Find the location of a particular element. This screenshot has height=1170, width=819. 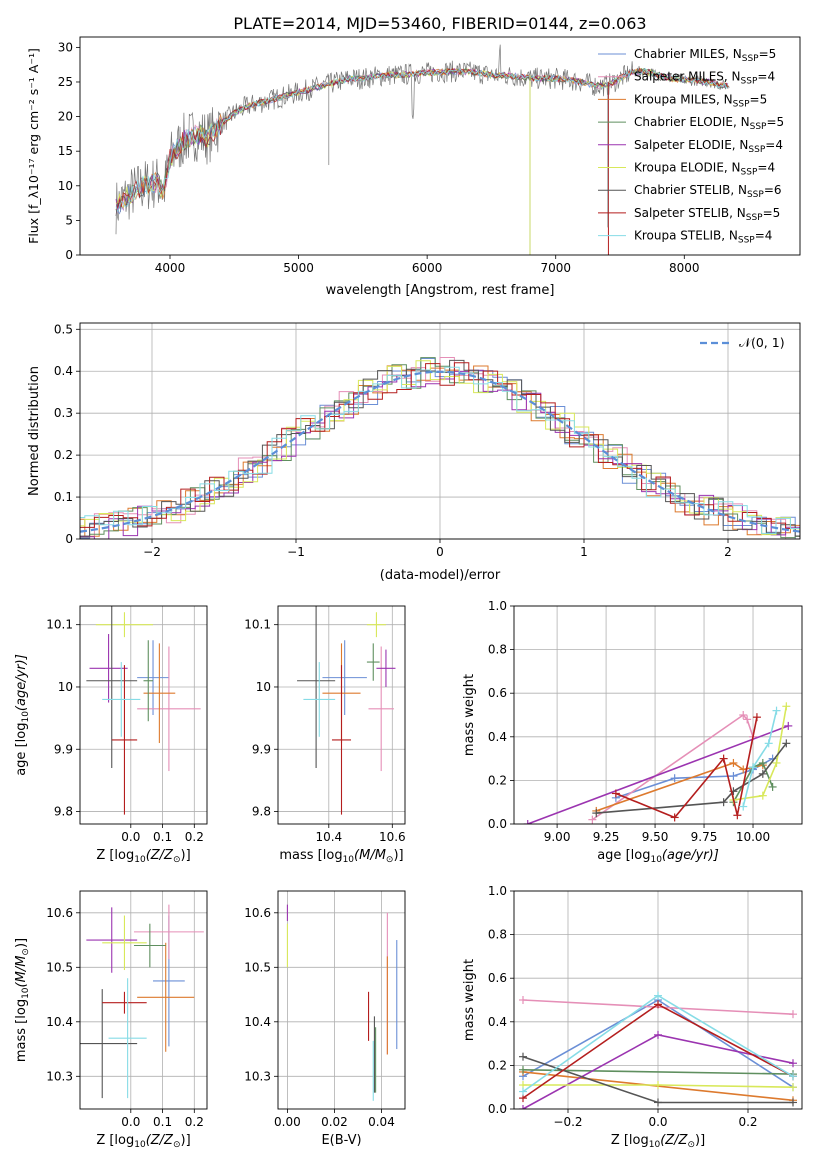

x-tick-label: 0.1 is located at coordinates (162, 1122).